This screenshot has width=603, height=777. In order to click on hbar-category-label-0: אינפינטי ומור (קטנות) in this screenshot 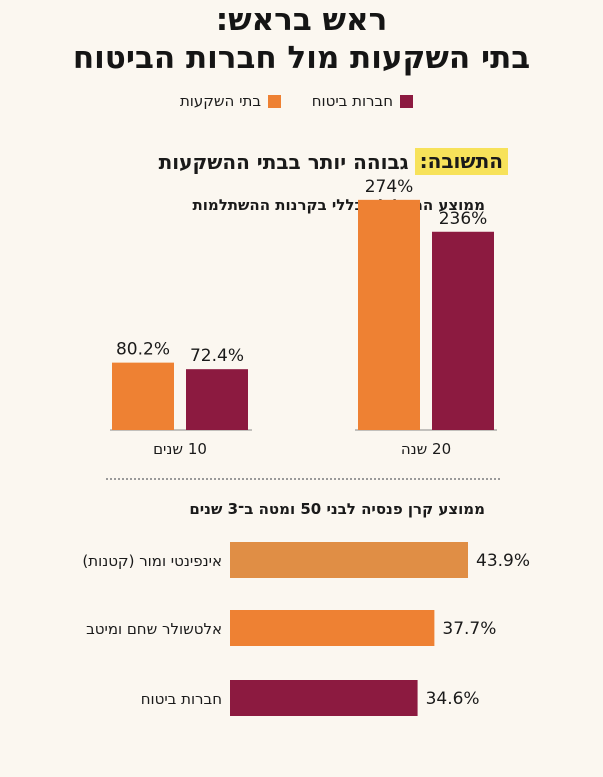, I will do `click(152, 561)`.